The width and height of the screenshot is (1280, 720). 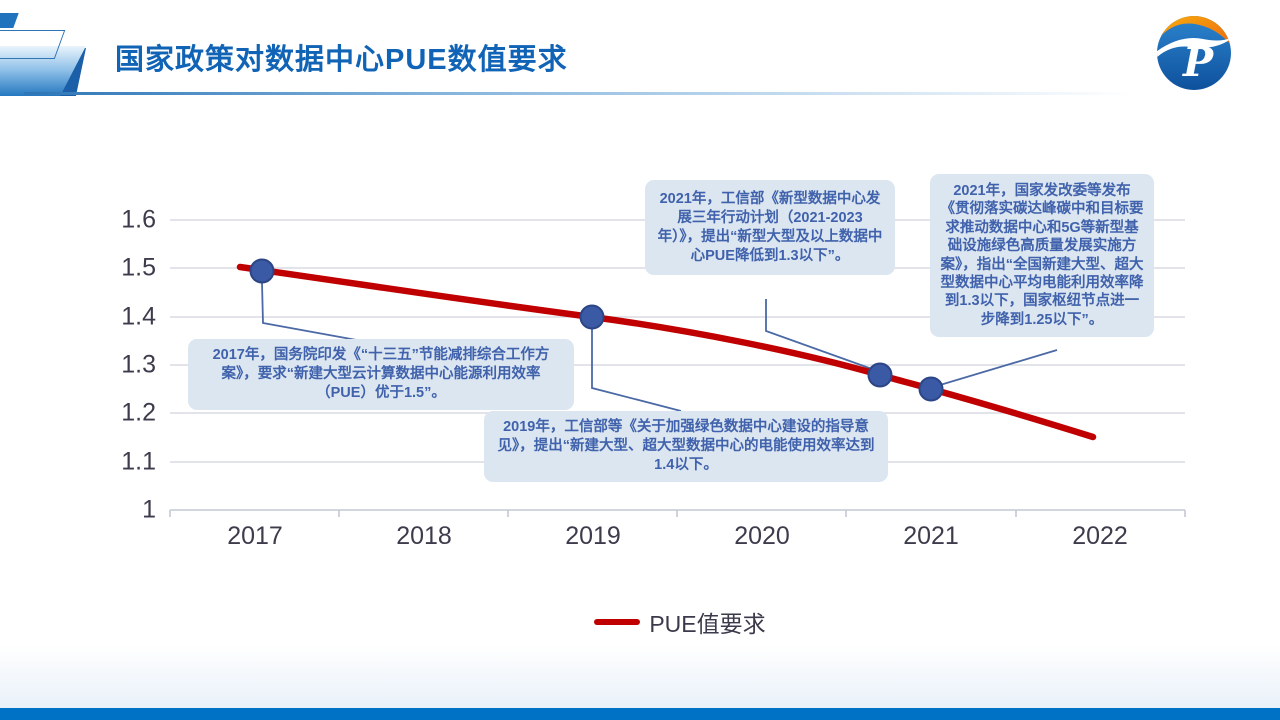 What do you see at coordinates (636, 370) in the screenshot?
I see `connector-2019` at bounding box center [636, 370].